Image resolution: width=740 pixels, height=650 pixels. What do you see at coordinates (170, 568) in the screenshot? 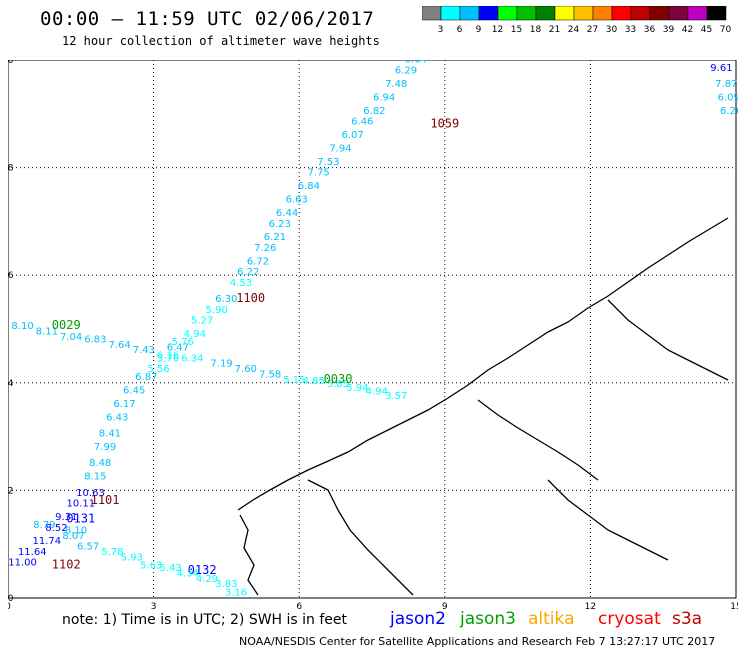
I see `wave-height-label: 5.43` at bounding box center [170, 568].